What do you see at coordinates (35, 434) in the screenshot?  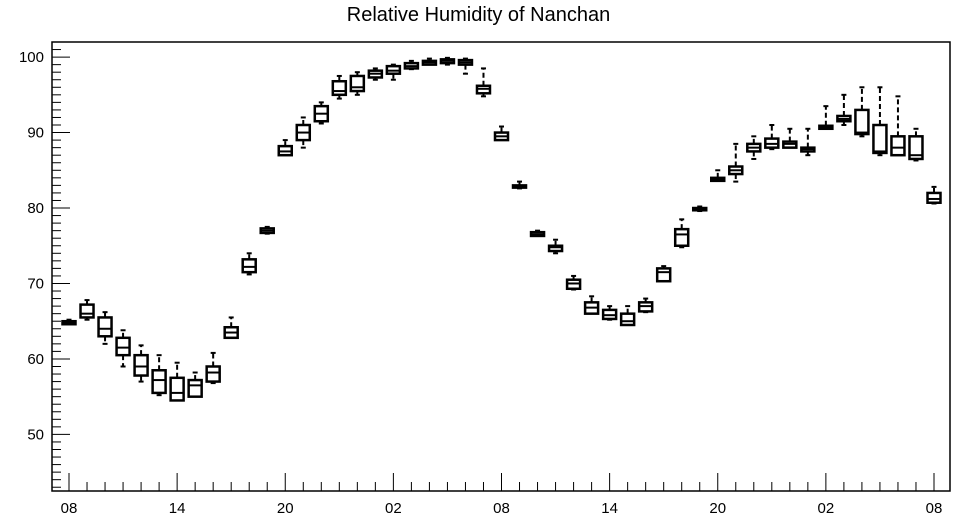 I see `y-tick-label: 50` at bounding box center [35, 434].